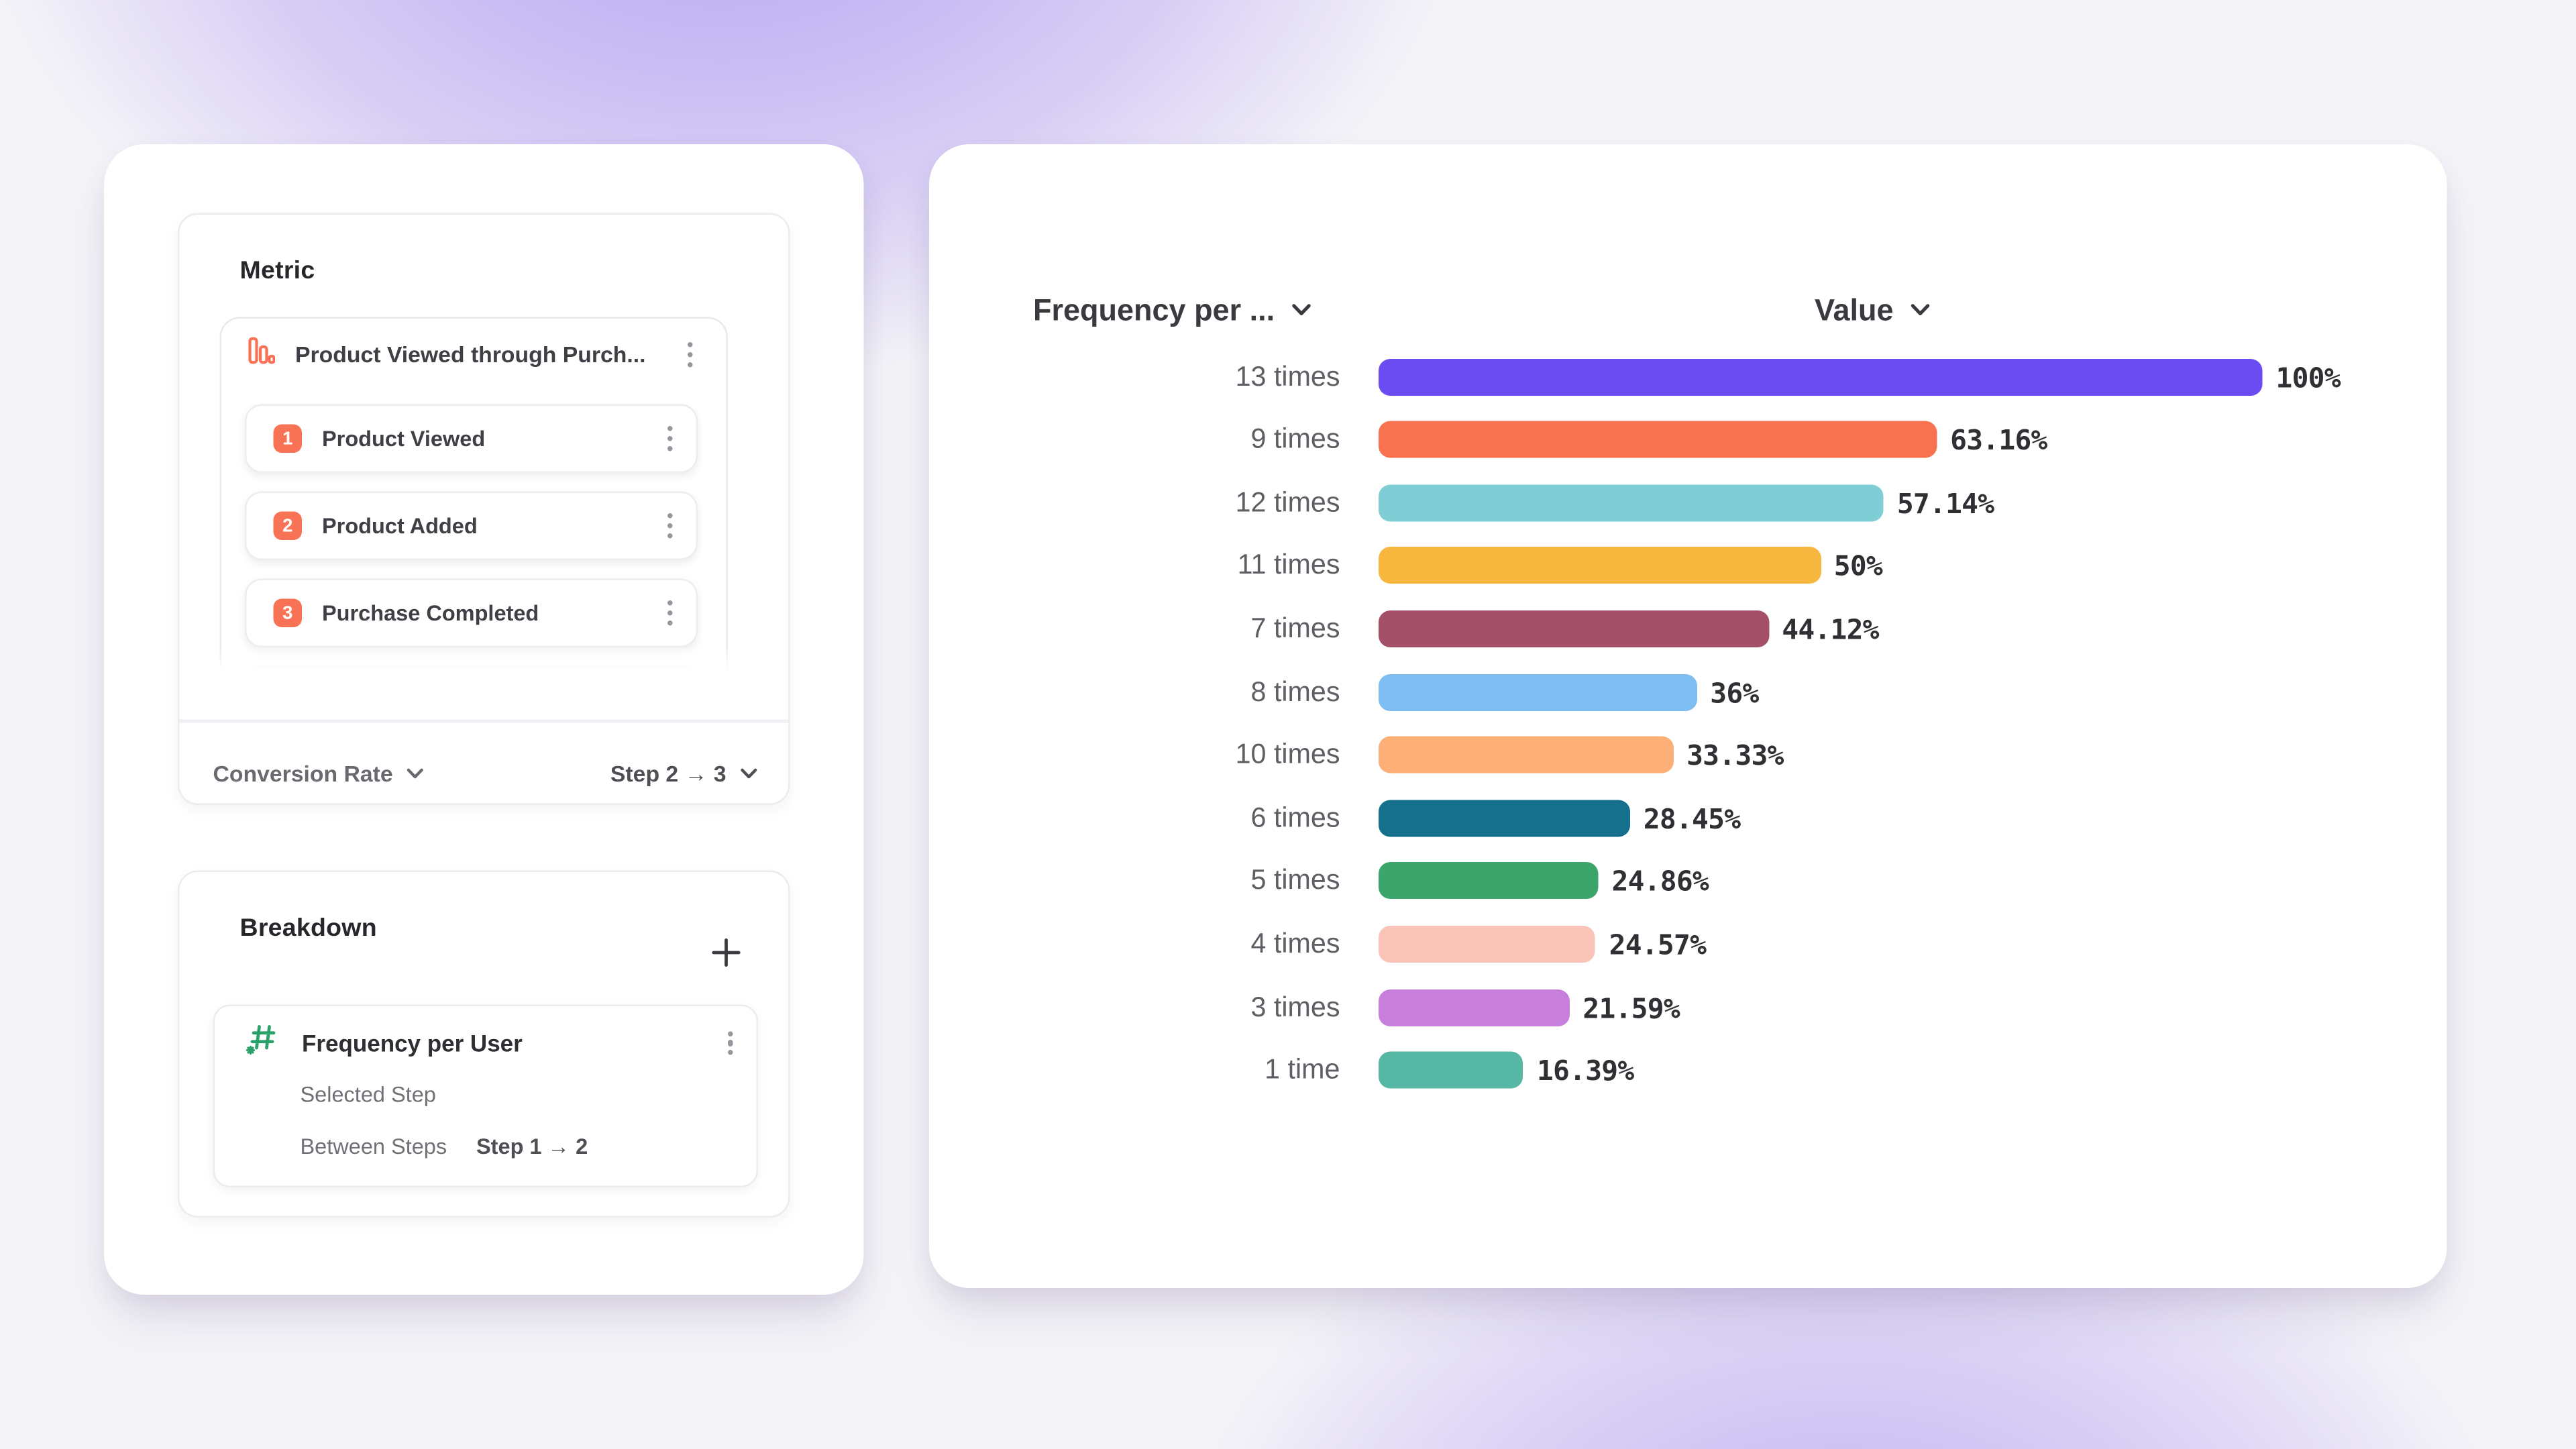  What do you see at coordinates (532, 1146) in the screenshot?
I see `breakdown-between-steps-value: Step 1 → 2` at bounding box center [532, 1146].